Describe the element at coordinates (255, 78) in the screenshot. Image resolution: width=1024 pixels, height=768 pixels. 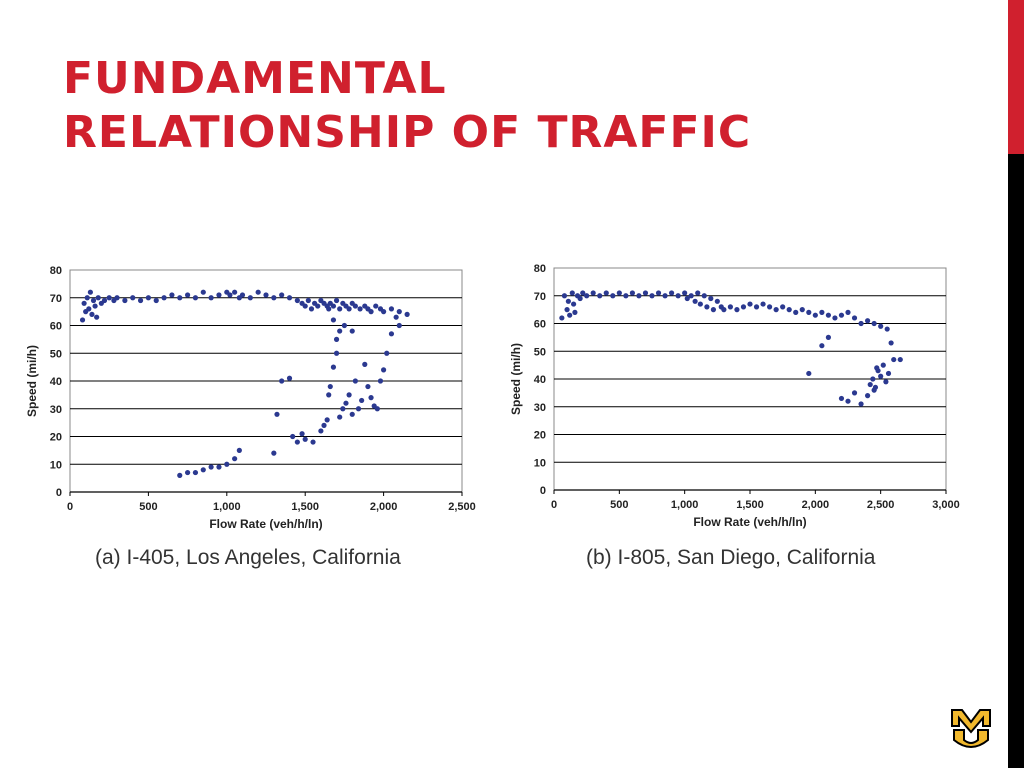
I see `slide-title-line-1: FUNDAMENTAL` at that location.